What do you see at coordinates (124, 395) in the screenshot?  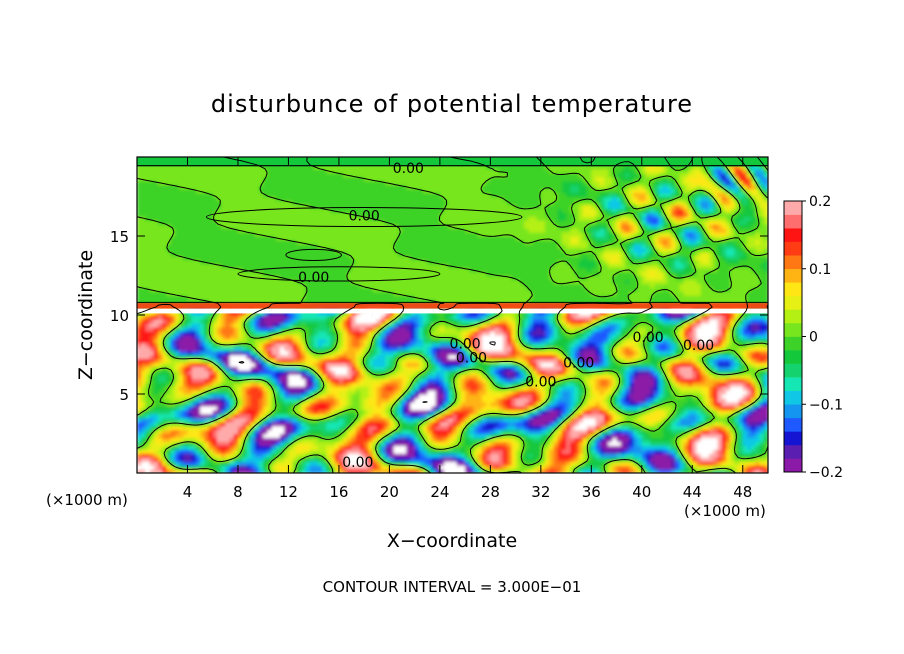 I see `y-tick-label: 5` at bounding box center [124, 395].